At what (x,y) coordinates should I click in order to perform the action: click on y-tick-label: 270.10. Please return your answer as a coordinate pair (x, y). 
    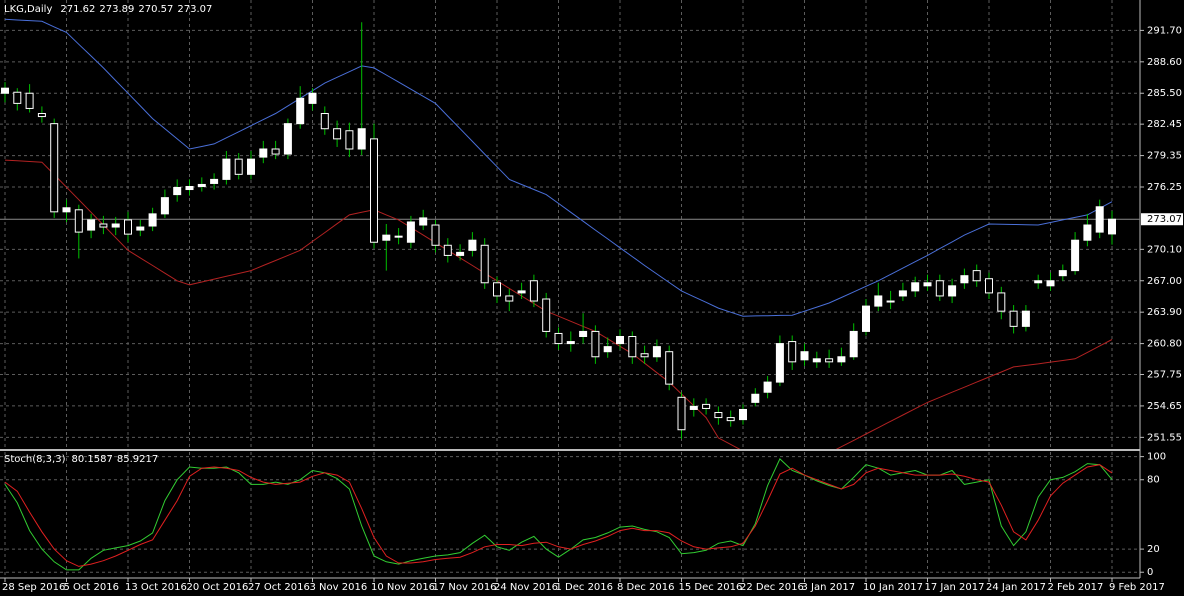
    Looking at the image, I should click on (1164, 249).